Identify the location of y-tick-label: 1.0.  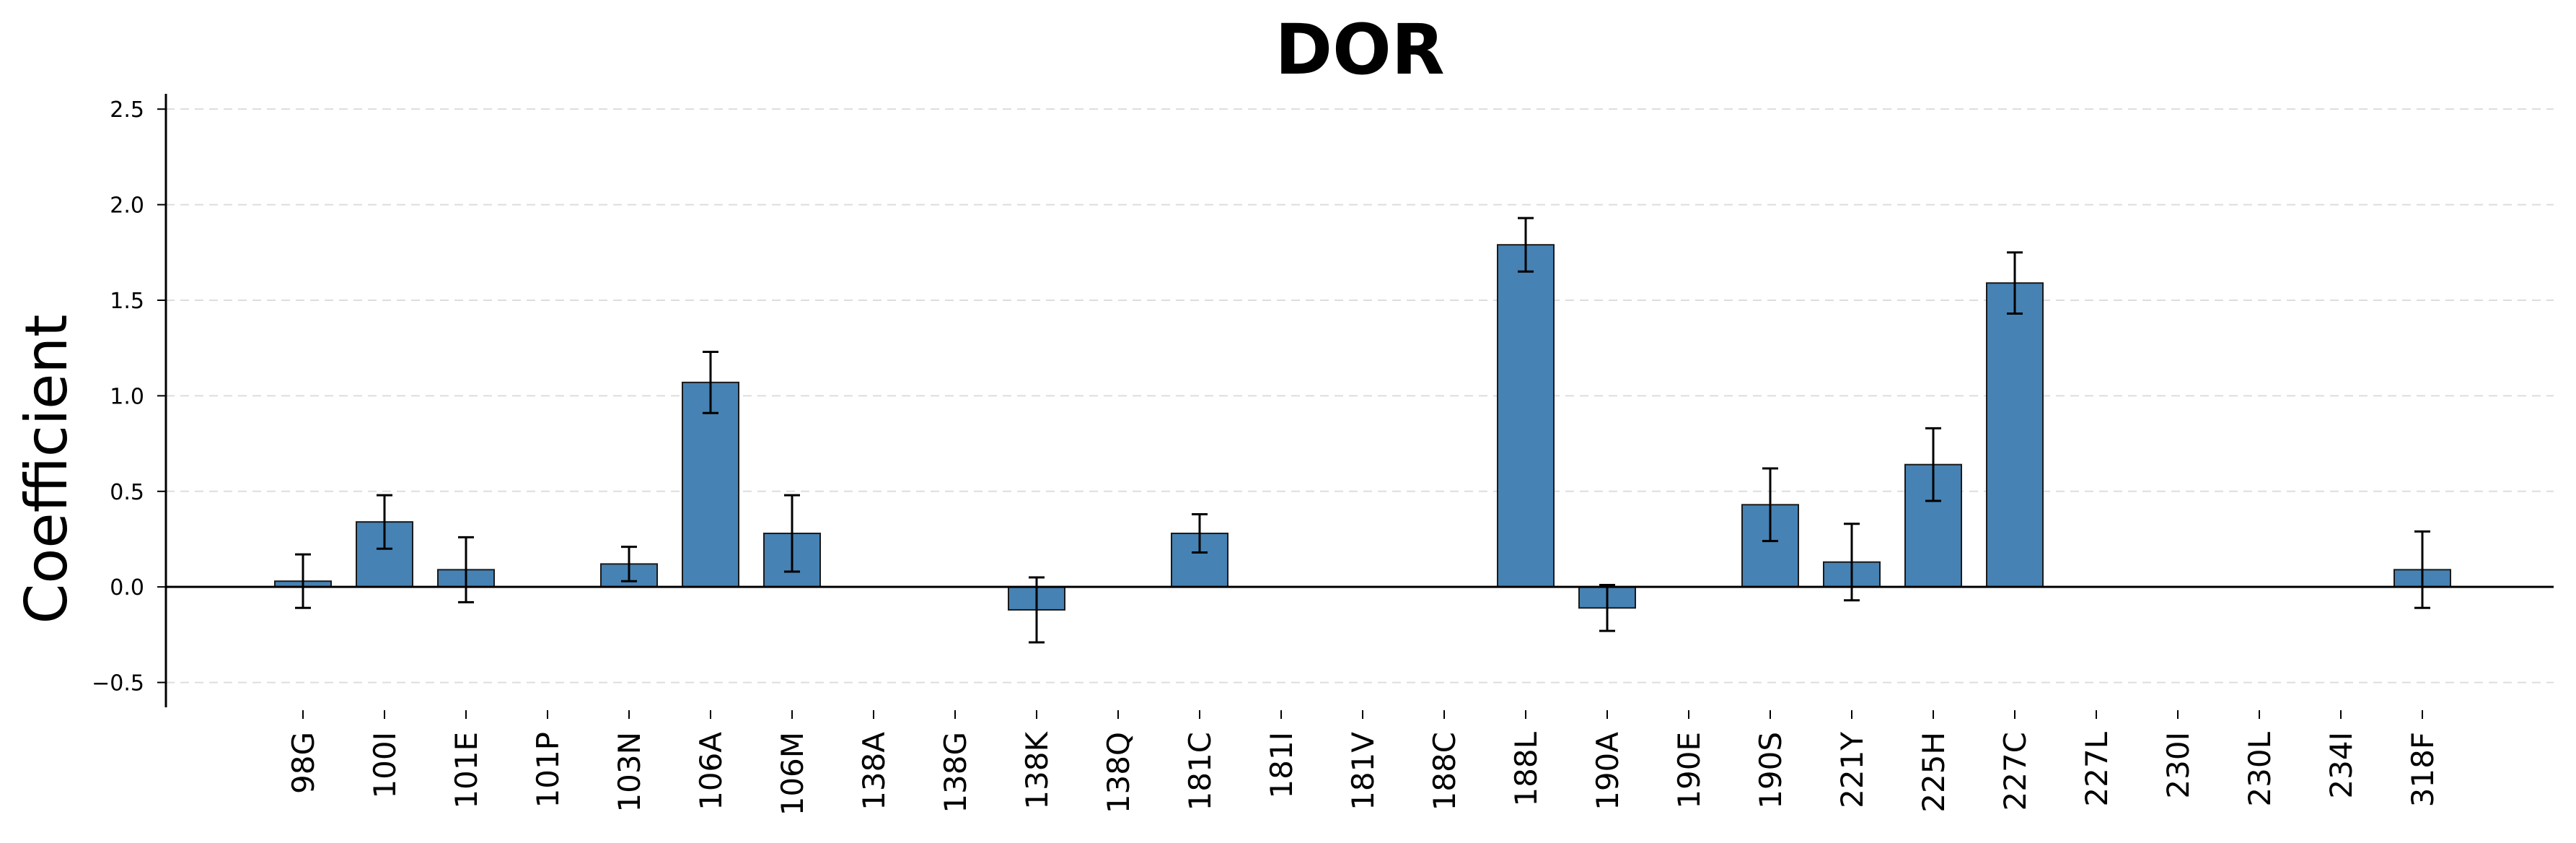
(127, 396).